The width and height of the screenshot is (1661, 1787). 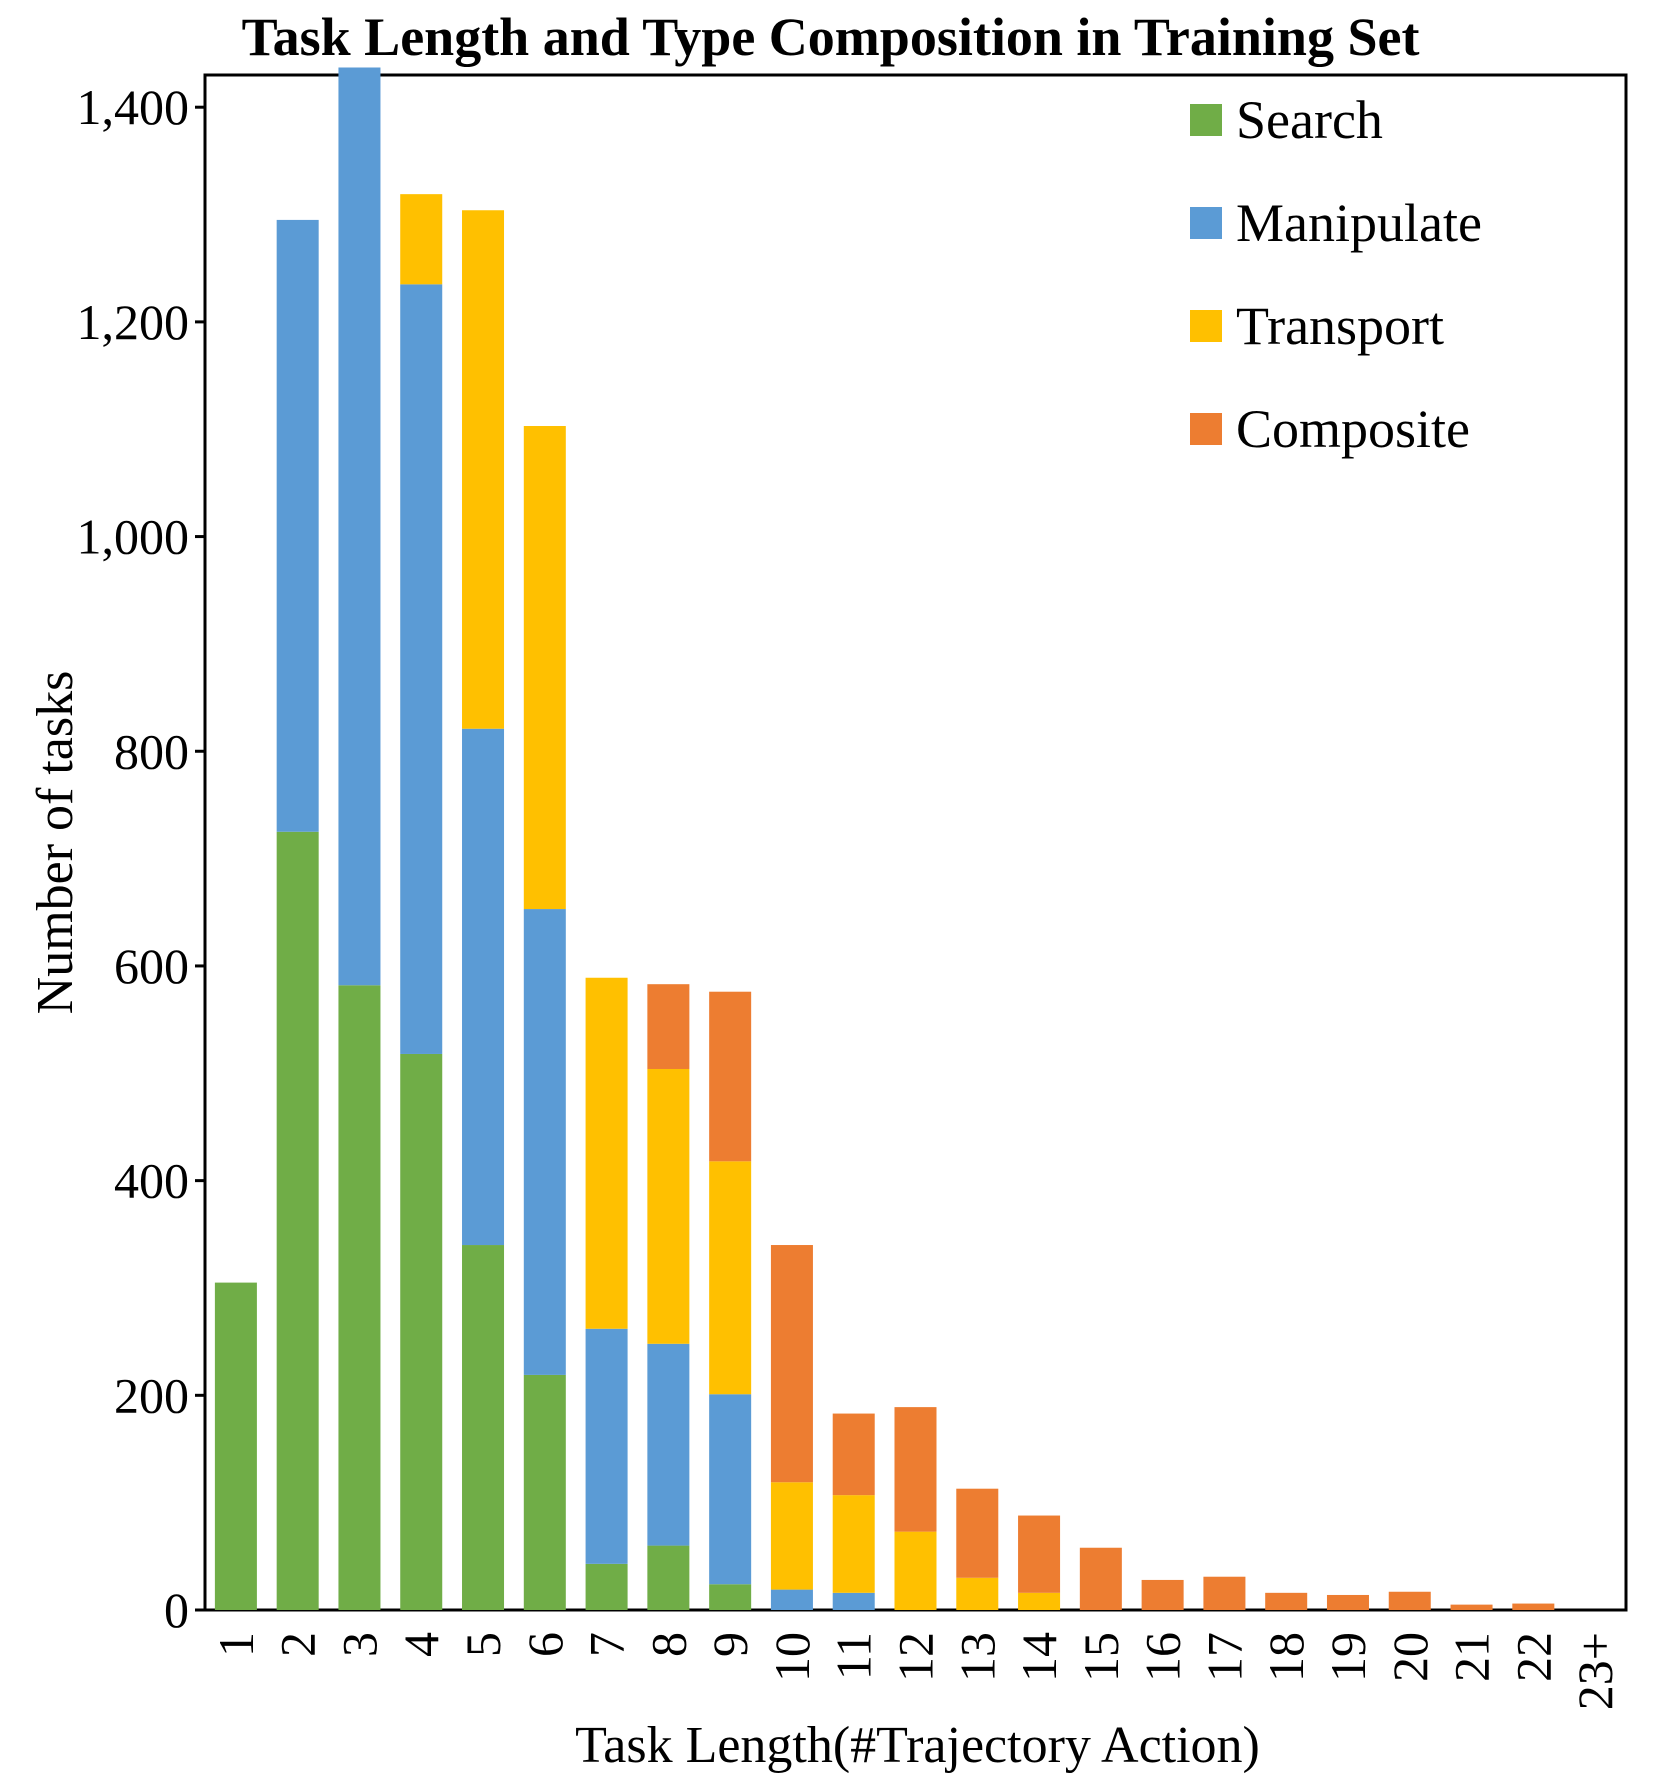 I want to click on x-tick-label: 9, so click(x=730, y=1644).